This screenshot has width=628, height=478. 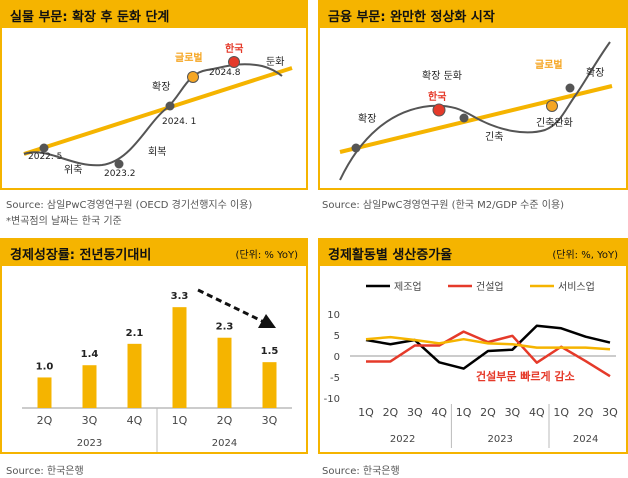 What do you see at coordinates (73, 169) in the screenshot?
I see `label-contraction: 위축` at bounding box center [73, 169].